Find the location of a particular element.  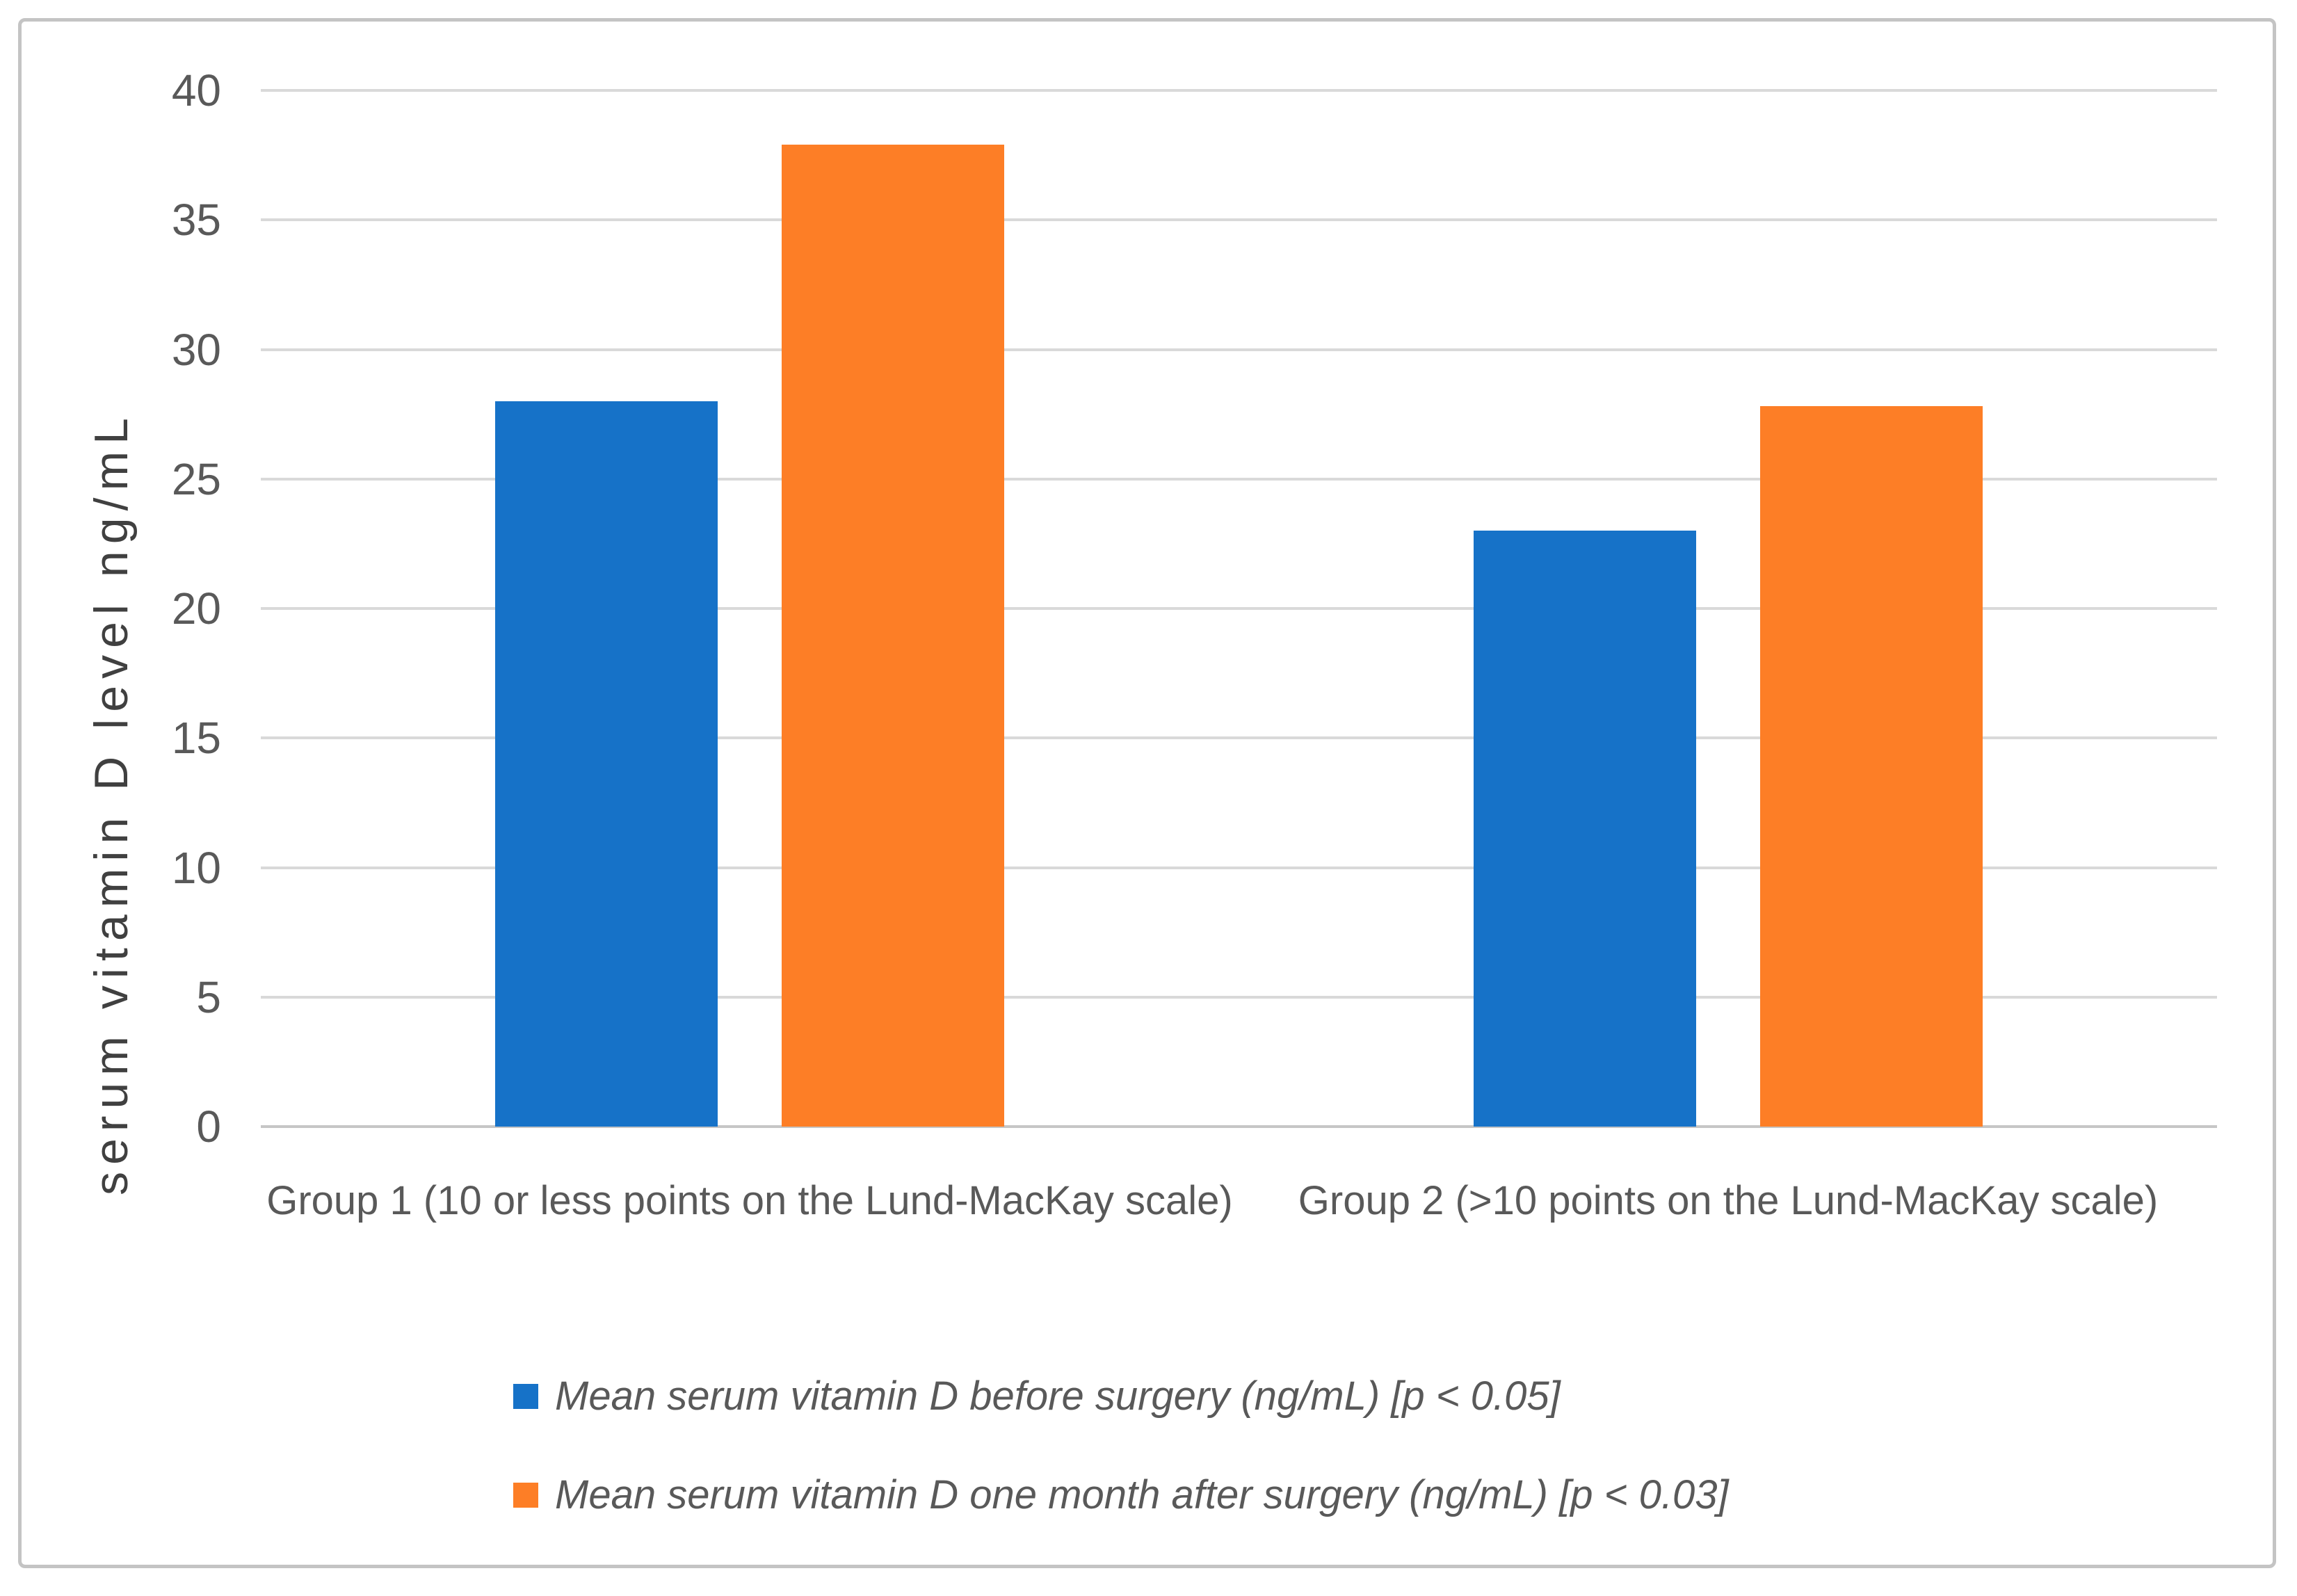

y-tick-label: 30 is located at coordinates (196, 349).